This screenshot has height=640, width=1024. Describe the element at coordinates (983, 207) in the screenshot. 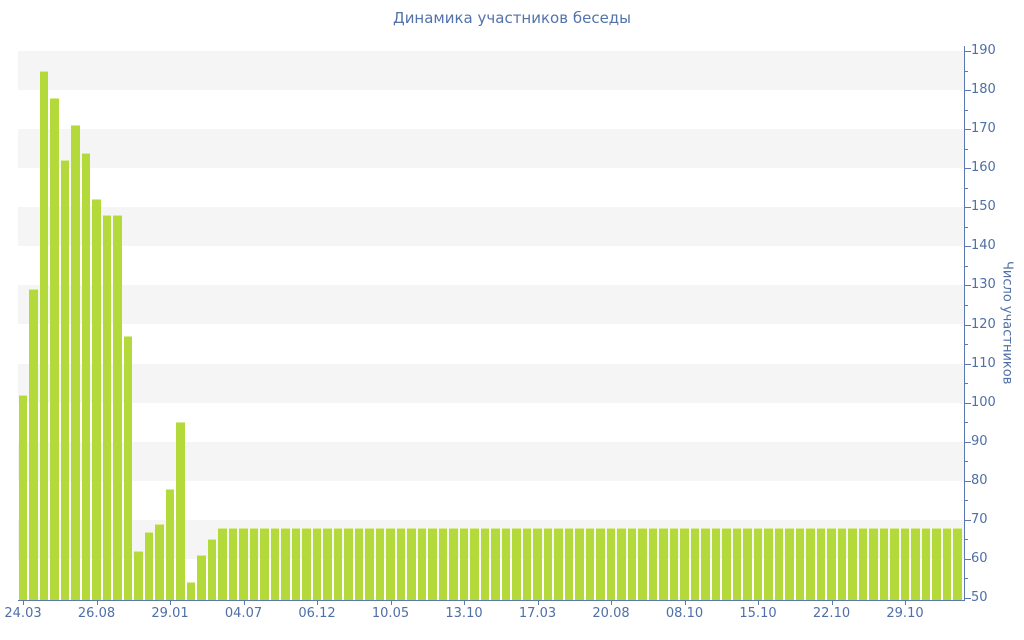

I see `y-tick-label: 150` at that location.